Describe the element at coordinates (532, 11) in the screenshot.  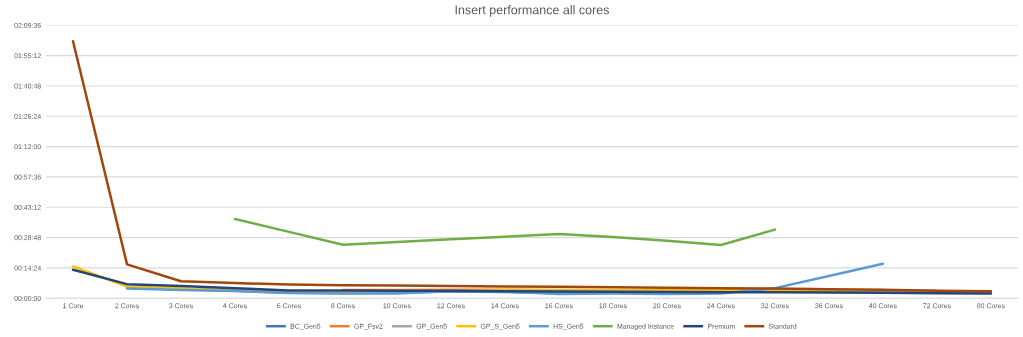
I see `chart-title: Insert performance all cores` at that location.